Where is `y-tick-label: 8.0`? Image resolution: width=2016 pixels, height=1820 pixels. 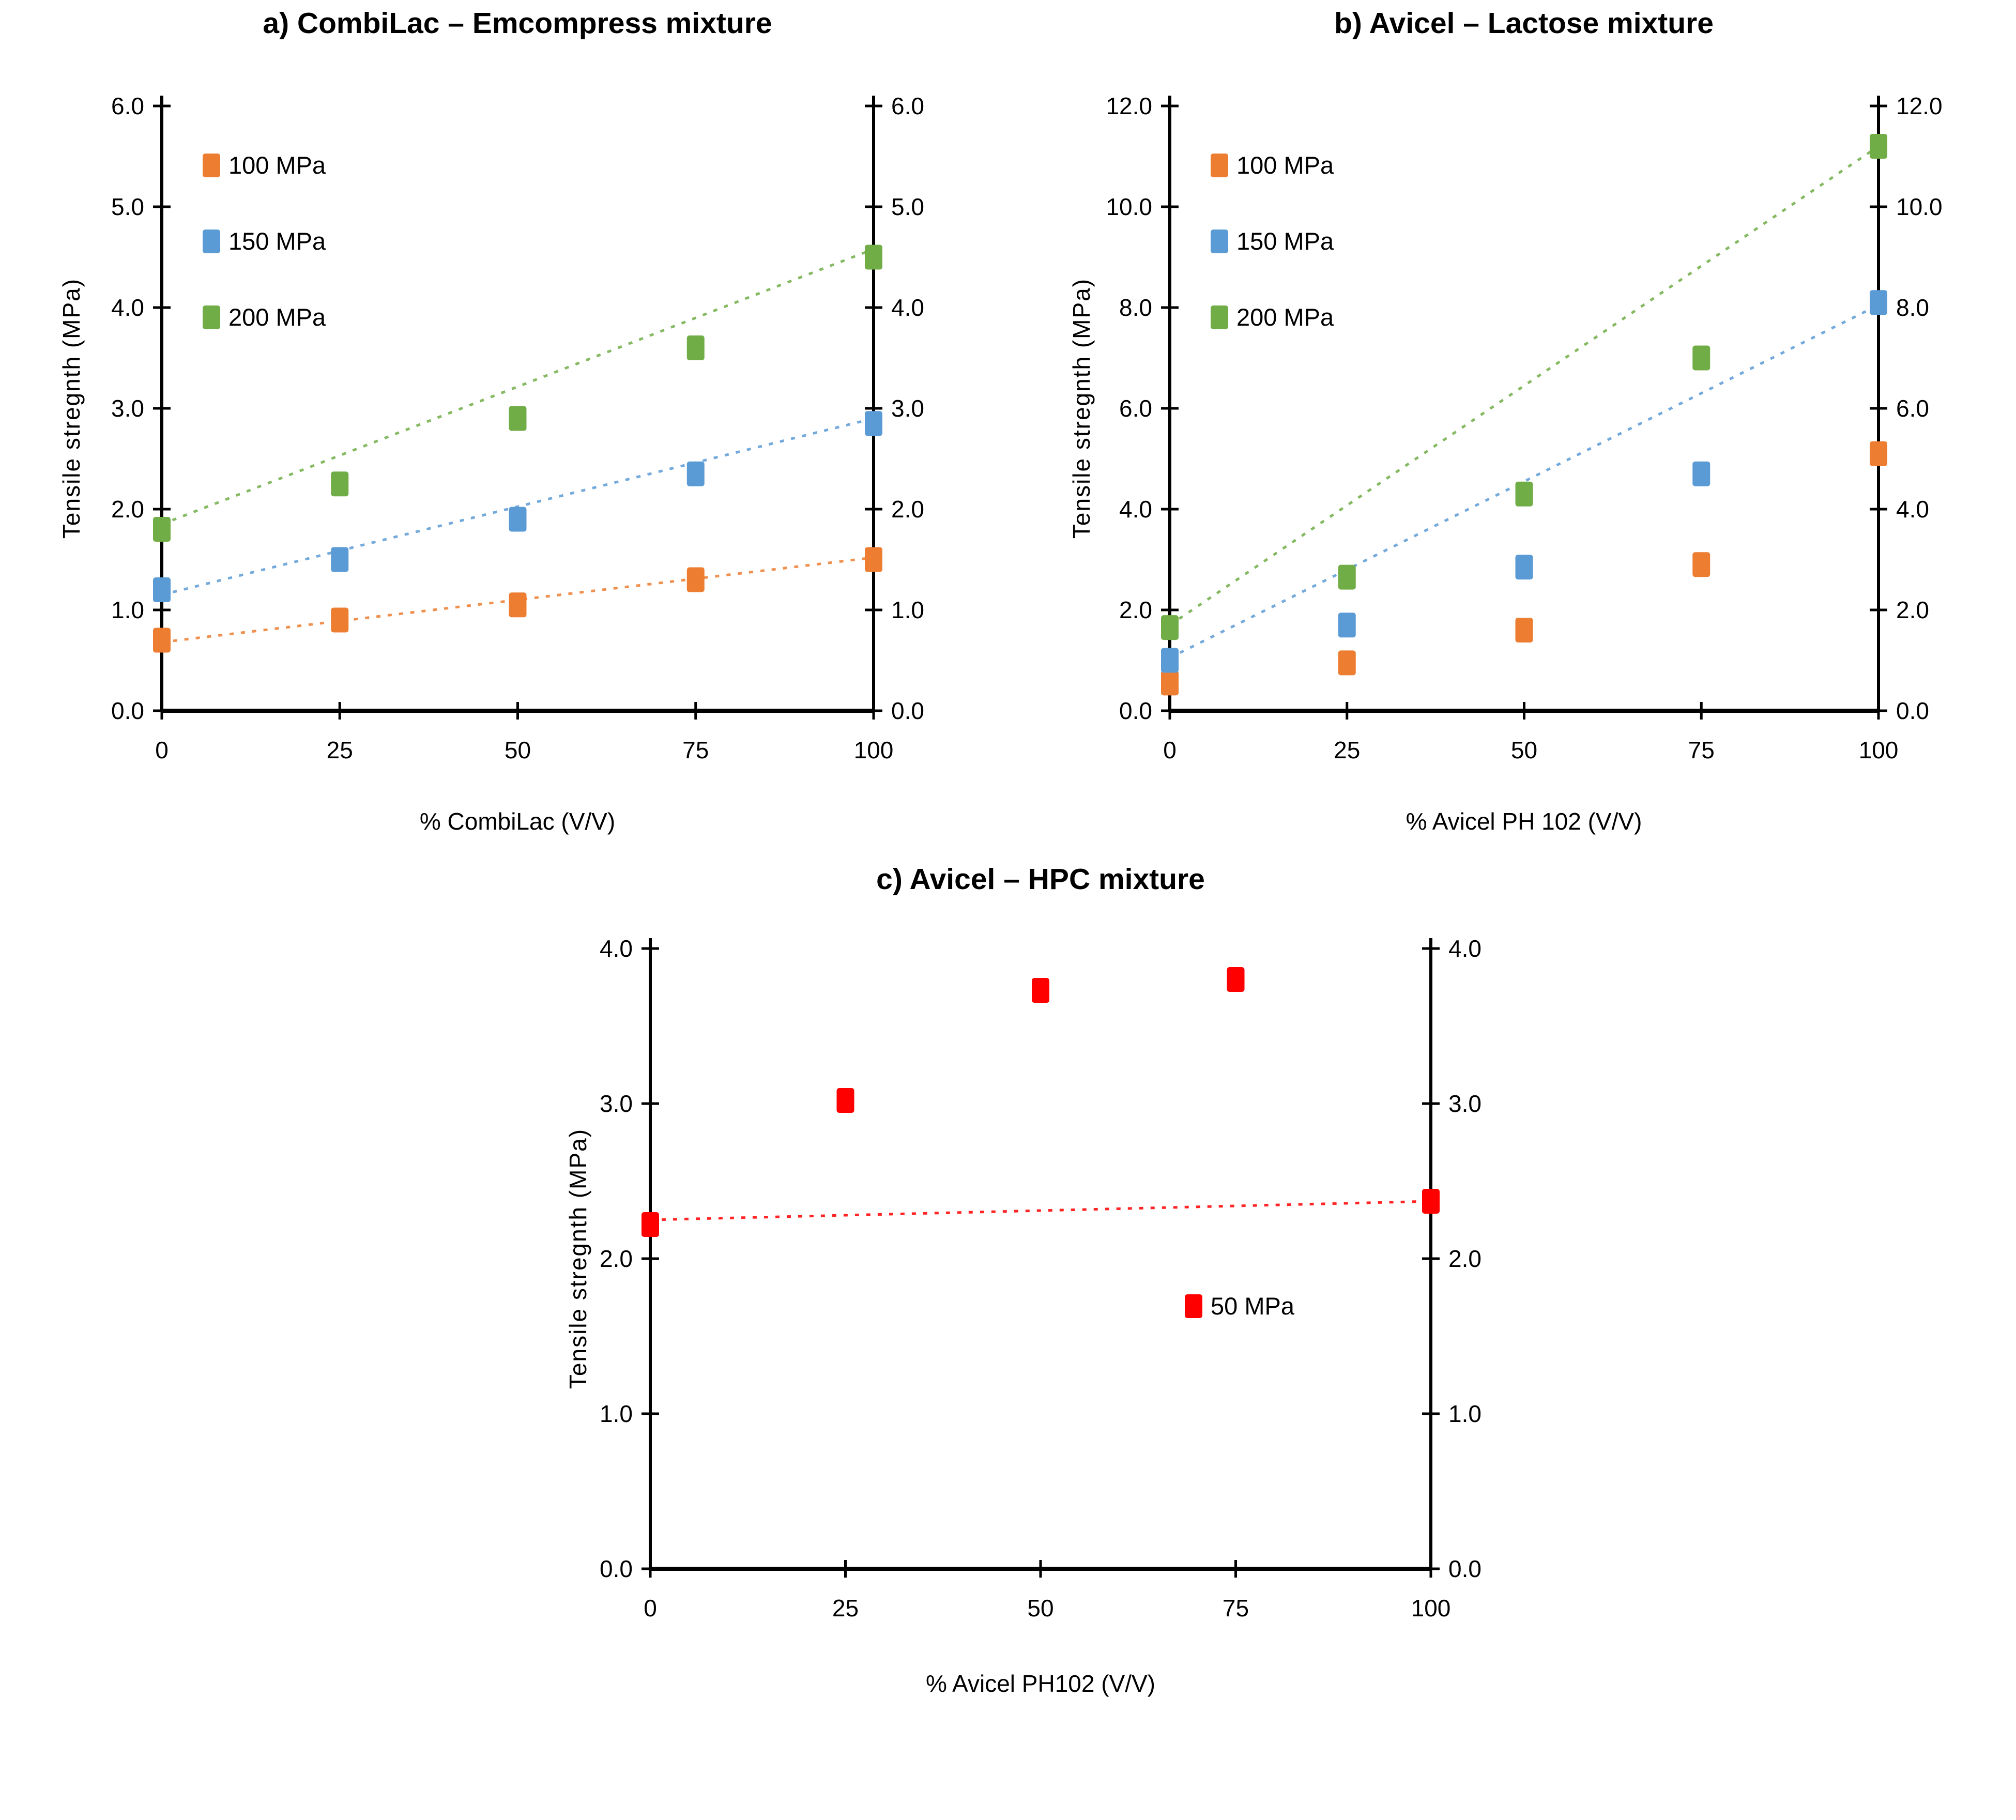
y-tick-label: 8.0 is located at coordinates (1912, 307).